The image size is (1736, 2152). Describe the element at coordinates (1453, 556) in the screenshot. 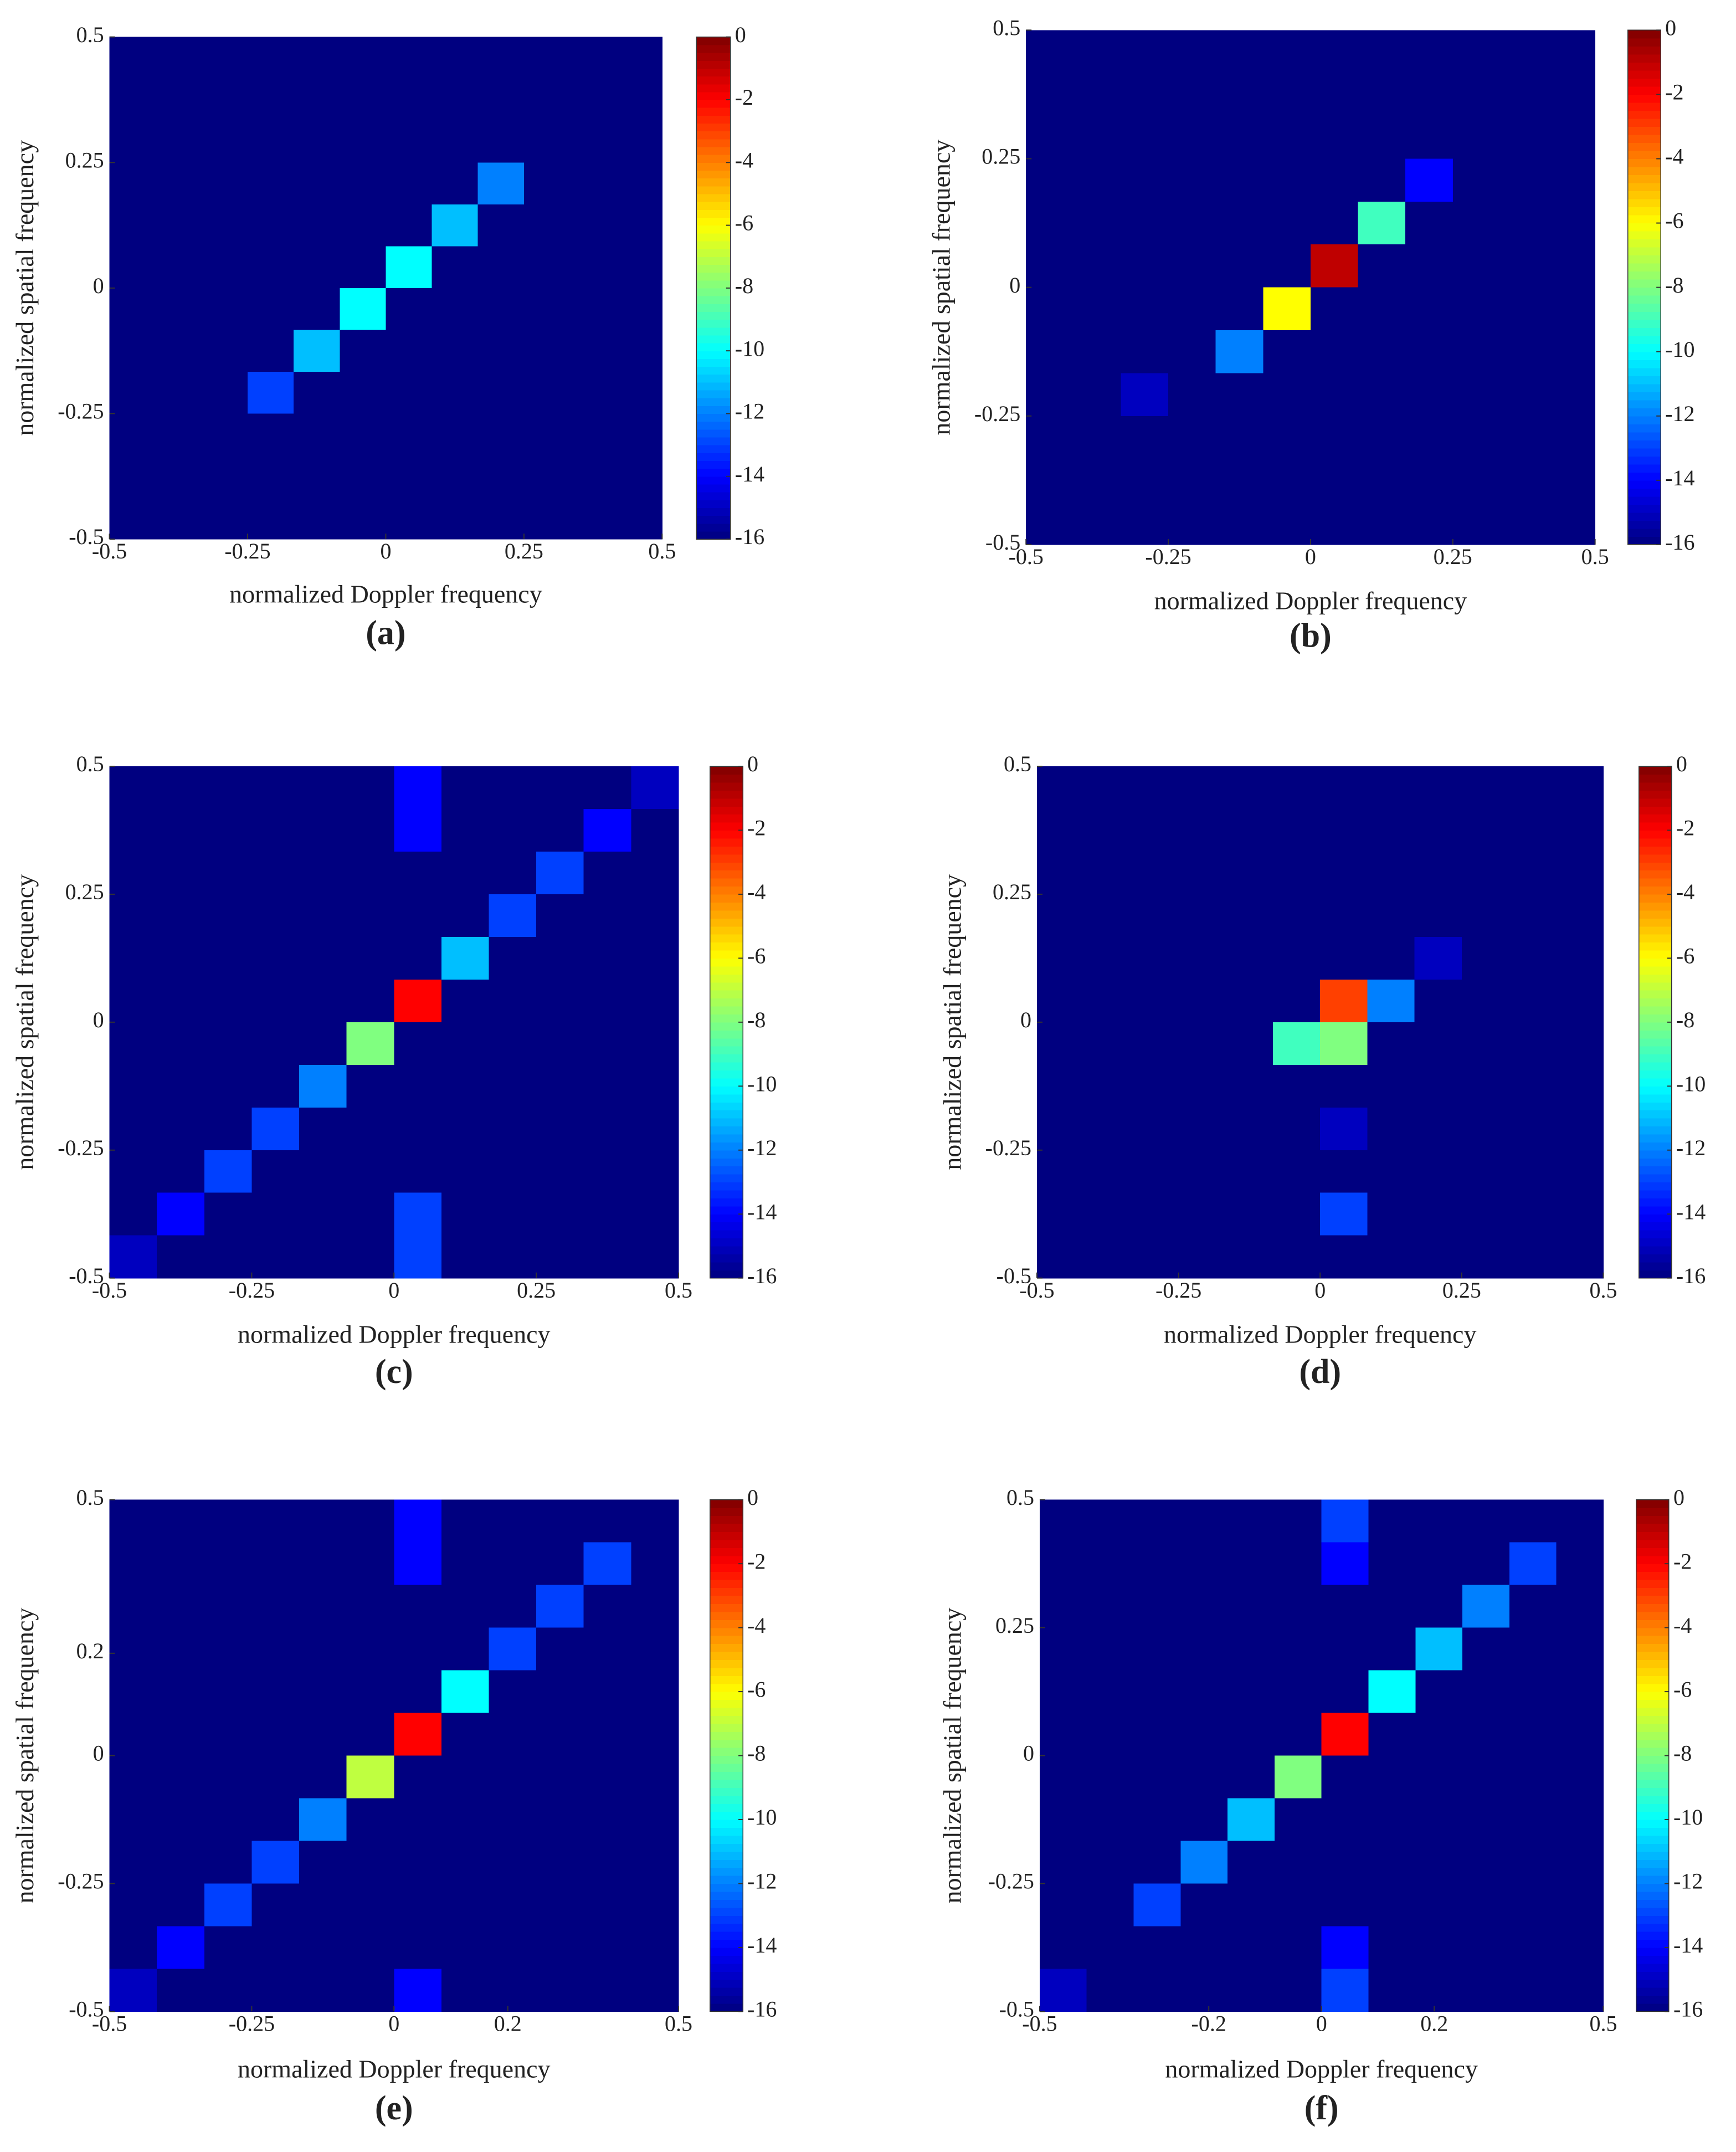

I see `x-tick-label: 0.25` at that location.